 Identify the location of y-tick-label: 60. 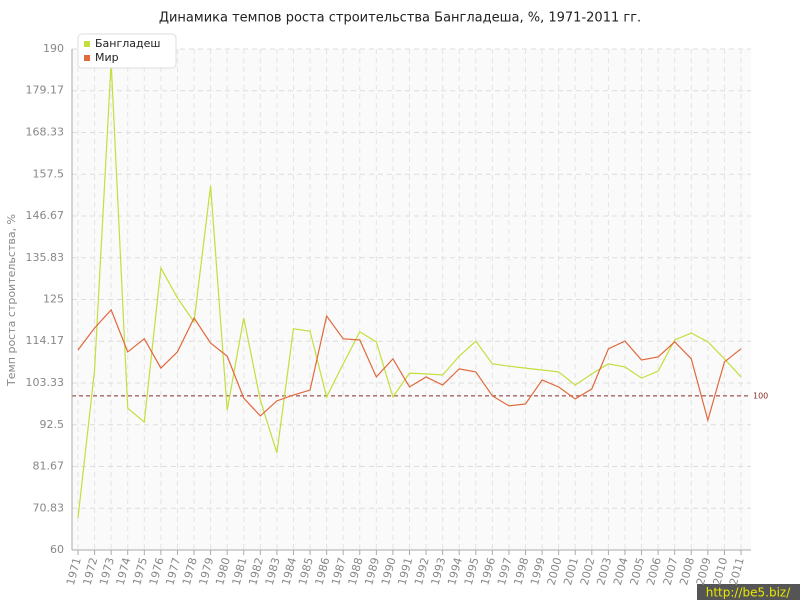
(57, 549).